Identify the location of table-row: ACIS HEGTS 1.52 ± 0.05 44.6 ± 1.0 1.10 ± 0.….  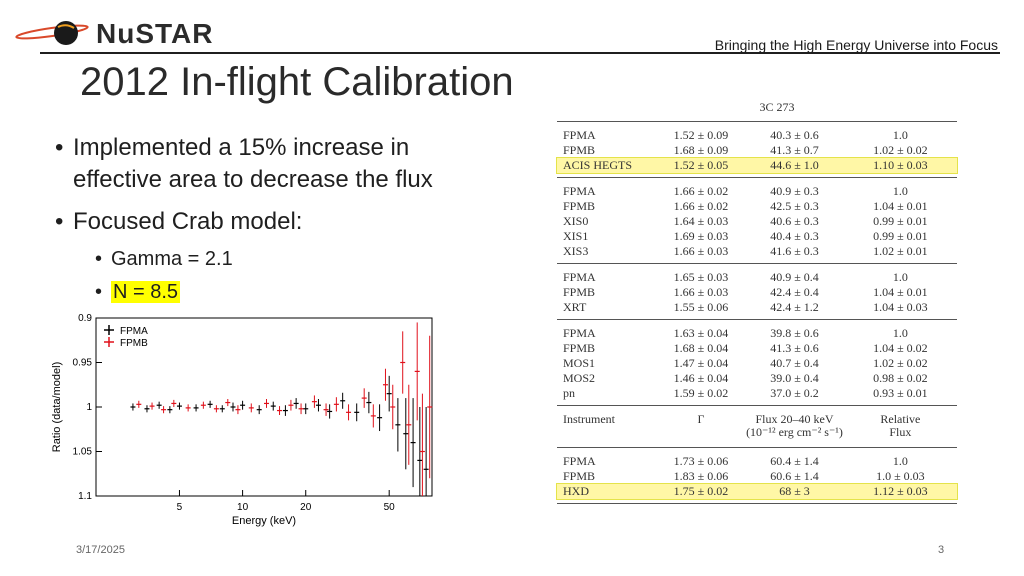
(757, 165).